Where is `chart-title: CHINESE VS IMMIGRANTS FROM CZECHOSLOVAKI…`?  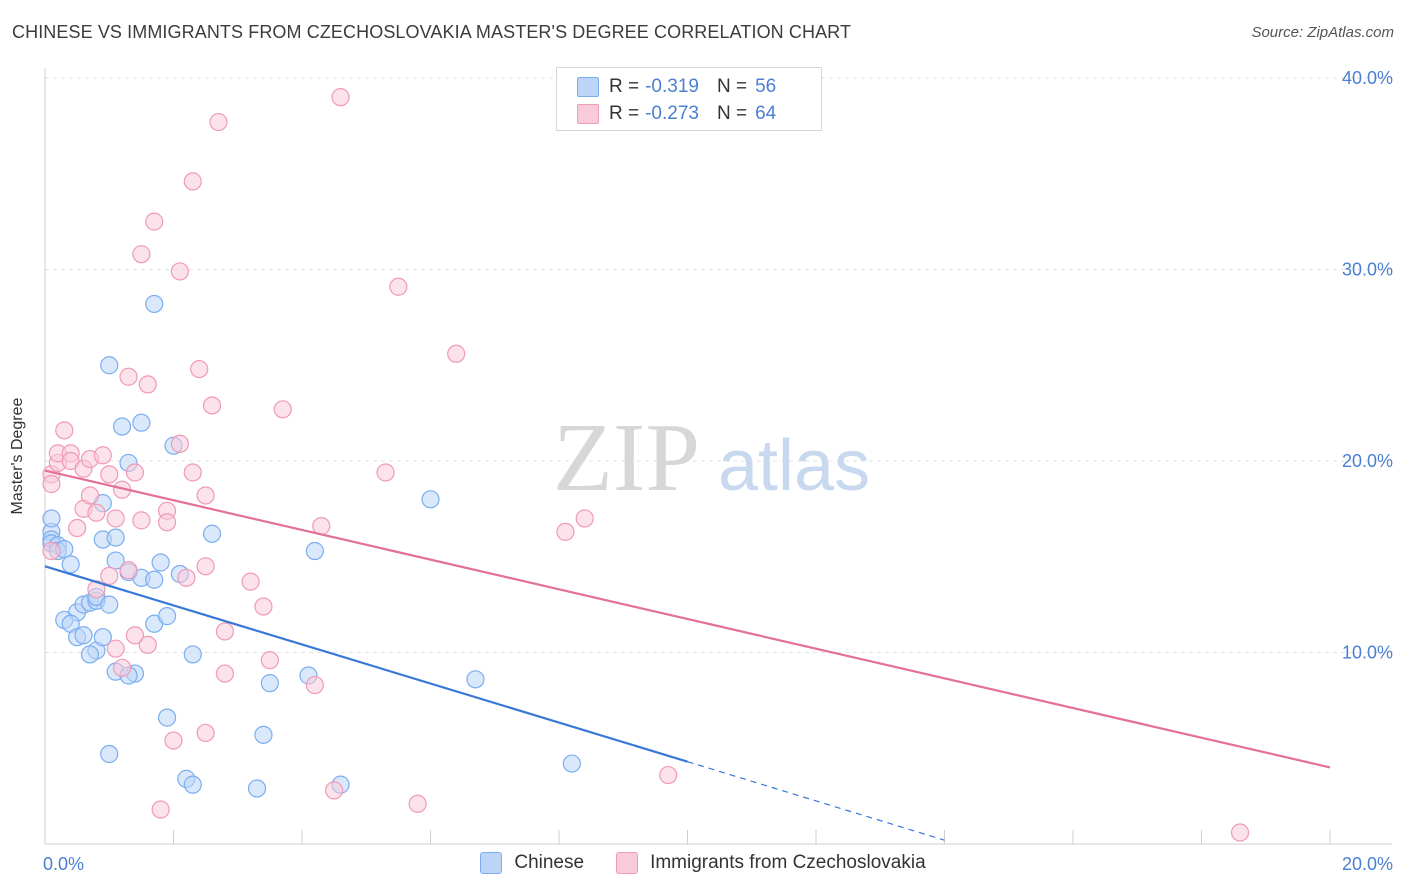 chart-title: CHINESE VS IMMIGRANTS FROM CZECHOSLOVAKI… is located at coordinates (432, 32).